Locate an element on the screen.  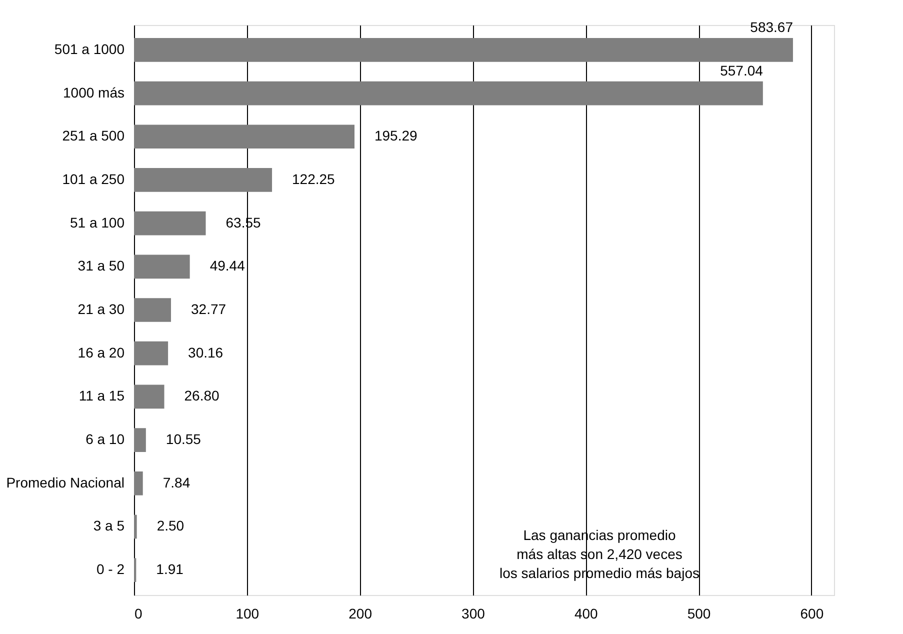
y-tick-label: 11 a 15 is located at coordinates (101, 396).